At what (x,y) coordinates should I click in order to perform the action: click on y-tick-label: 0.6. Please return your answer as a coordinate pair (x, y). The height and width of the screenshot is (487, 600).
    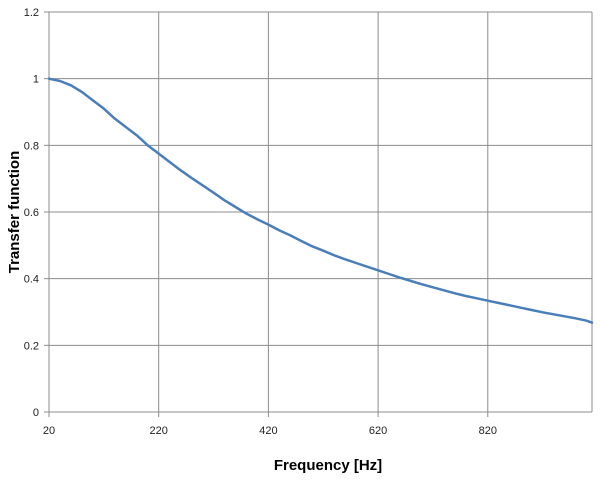
    Looking at the image, I should click on (31, 213).